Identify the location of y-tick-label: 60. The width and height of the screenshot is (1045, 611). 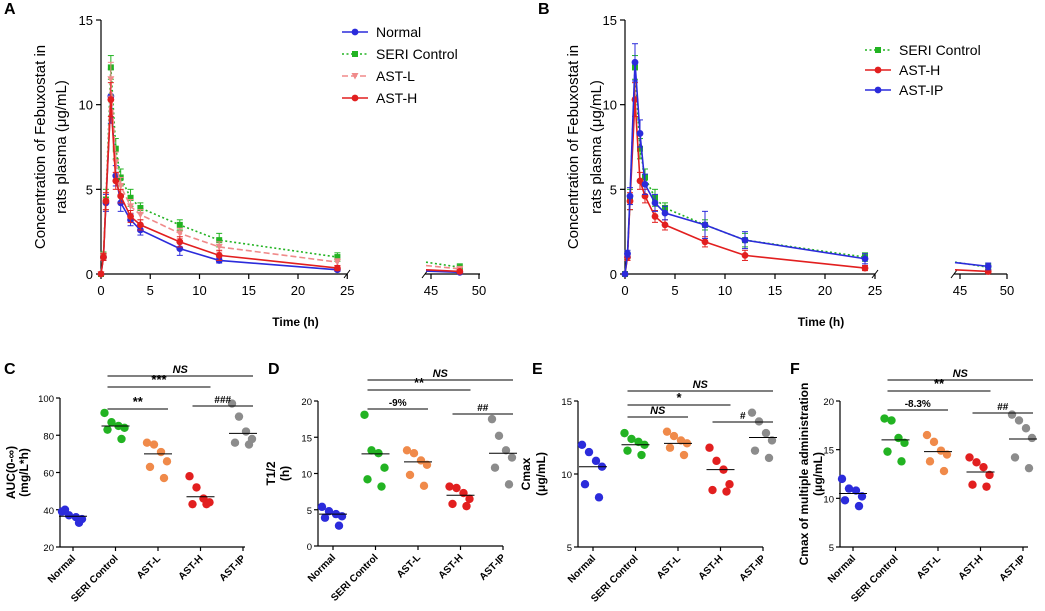
(48, 474).